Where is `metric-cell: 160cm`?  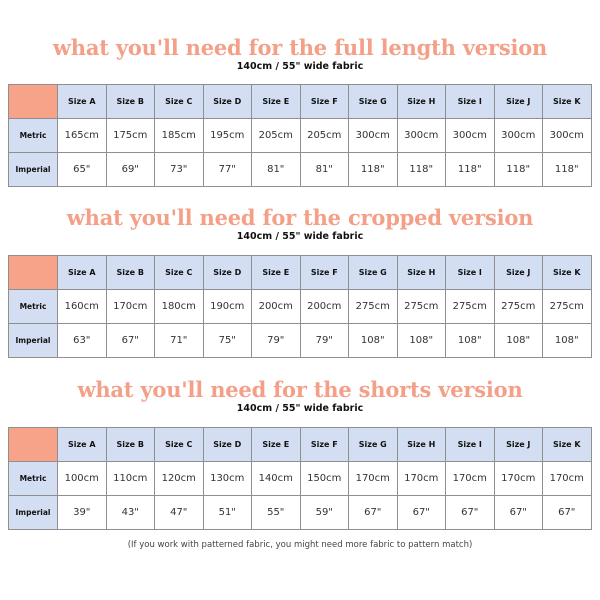
metric-cell: 160cm is located at coordinates (82, 306).